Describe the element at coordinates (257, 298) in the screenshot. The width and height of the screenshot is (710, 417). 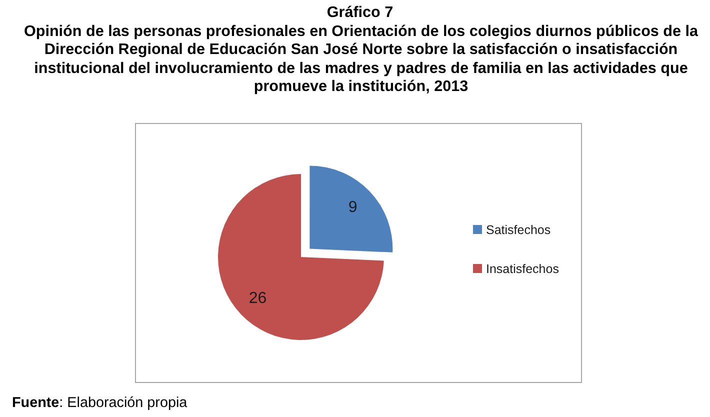
I see `data-label: 26` at that location.